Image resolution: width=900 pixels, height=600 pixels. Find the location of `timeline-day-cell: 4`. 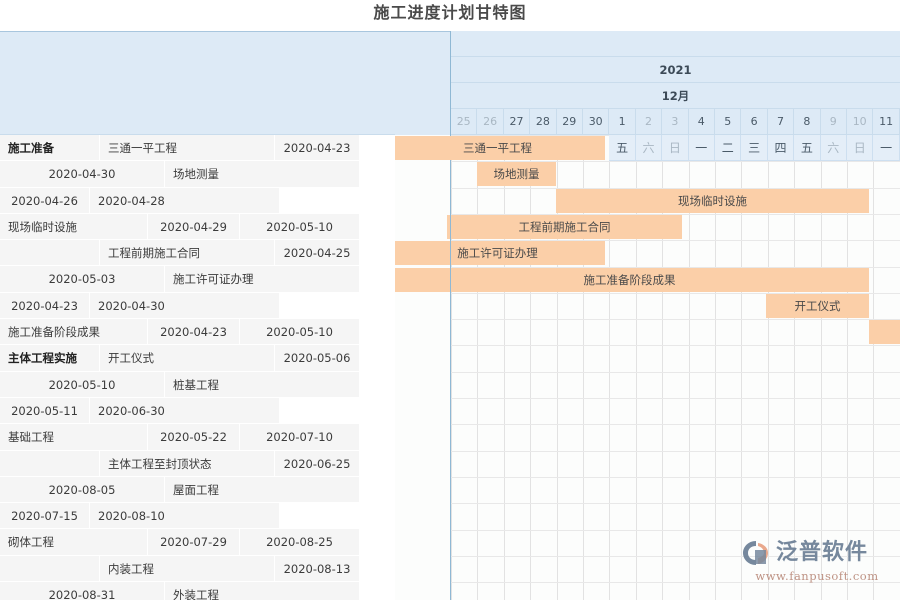

timeline-day-cell: 4 is located at coordinates (701, 122).